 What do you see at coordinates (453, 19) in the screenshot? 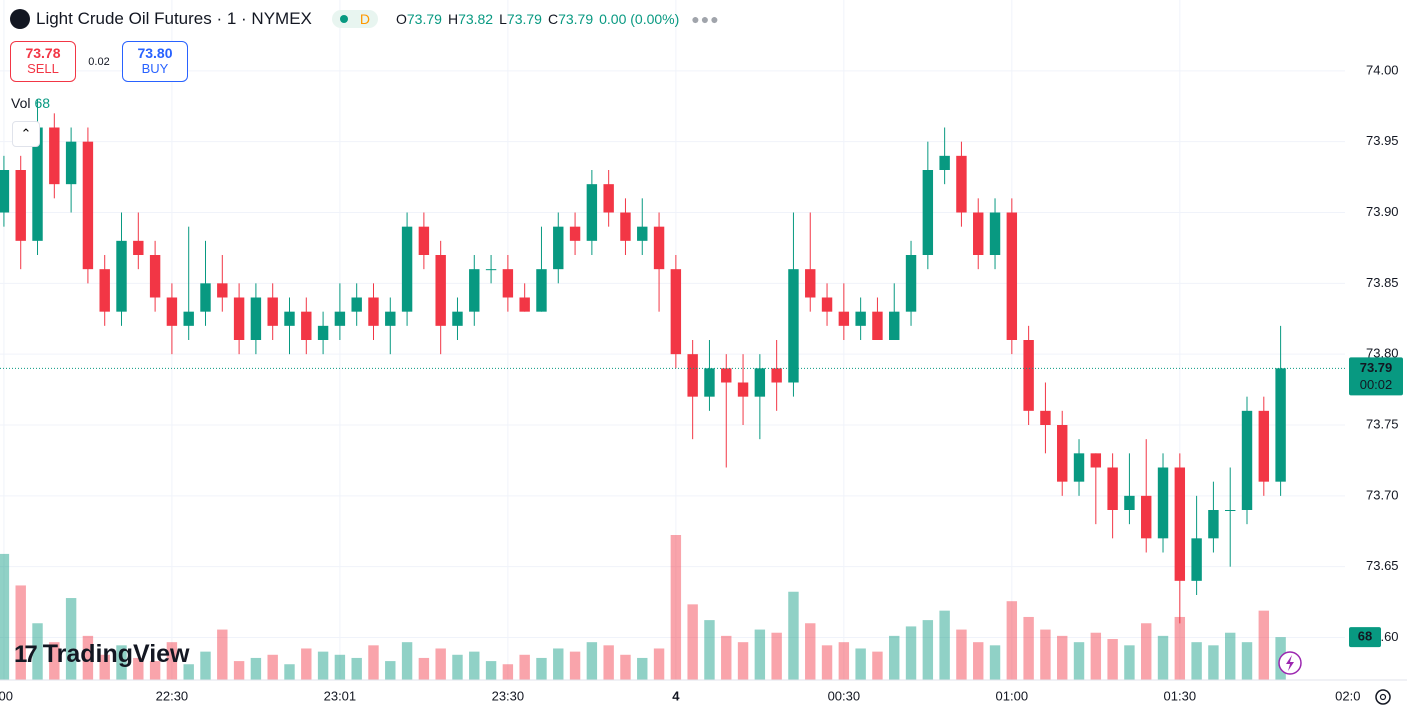
I see `ohlc-key: H` at bounding box center [453, 19].